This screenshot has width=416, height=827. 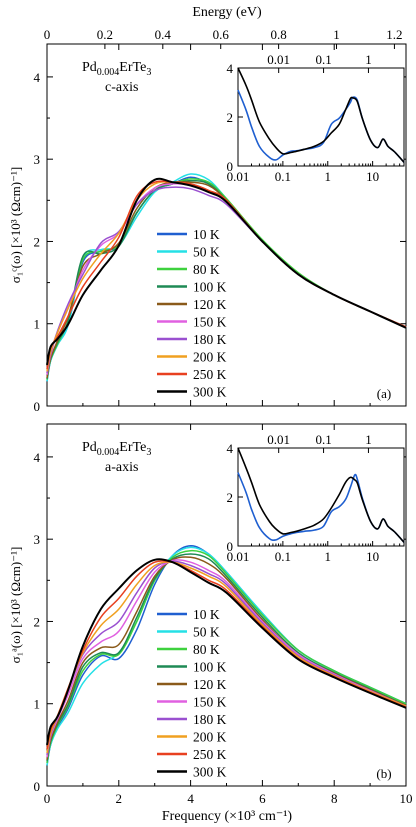 What do you see at coordinates (406, 798) in the screenshot?
I see `x-tick-label: 10` at bounding box center [406, 798].